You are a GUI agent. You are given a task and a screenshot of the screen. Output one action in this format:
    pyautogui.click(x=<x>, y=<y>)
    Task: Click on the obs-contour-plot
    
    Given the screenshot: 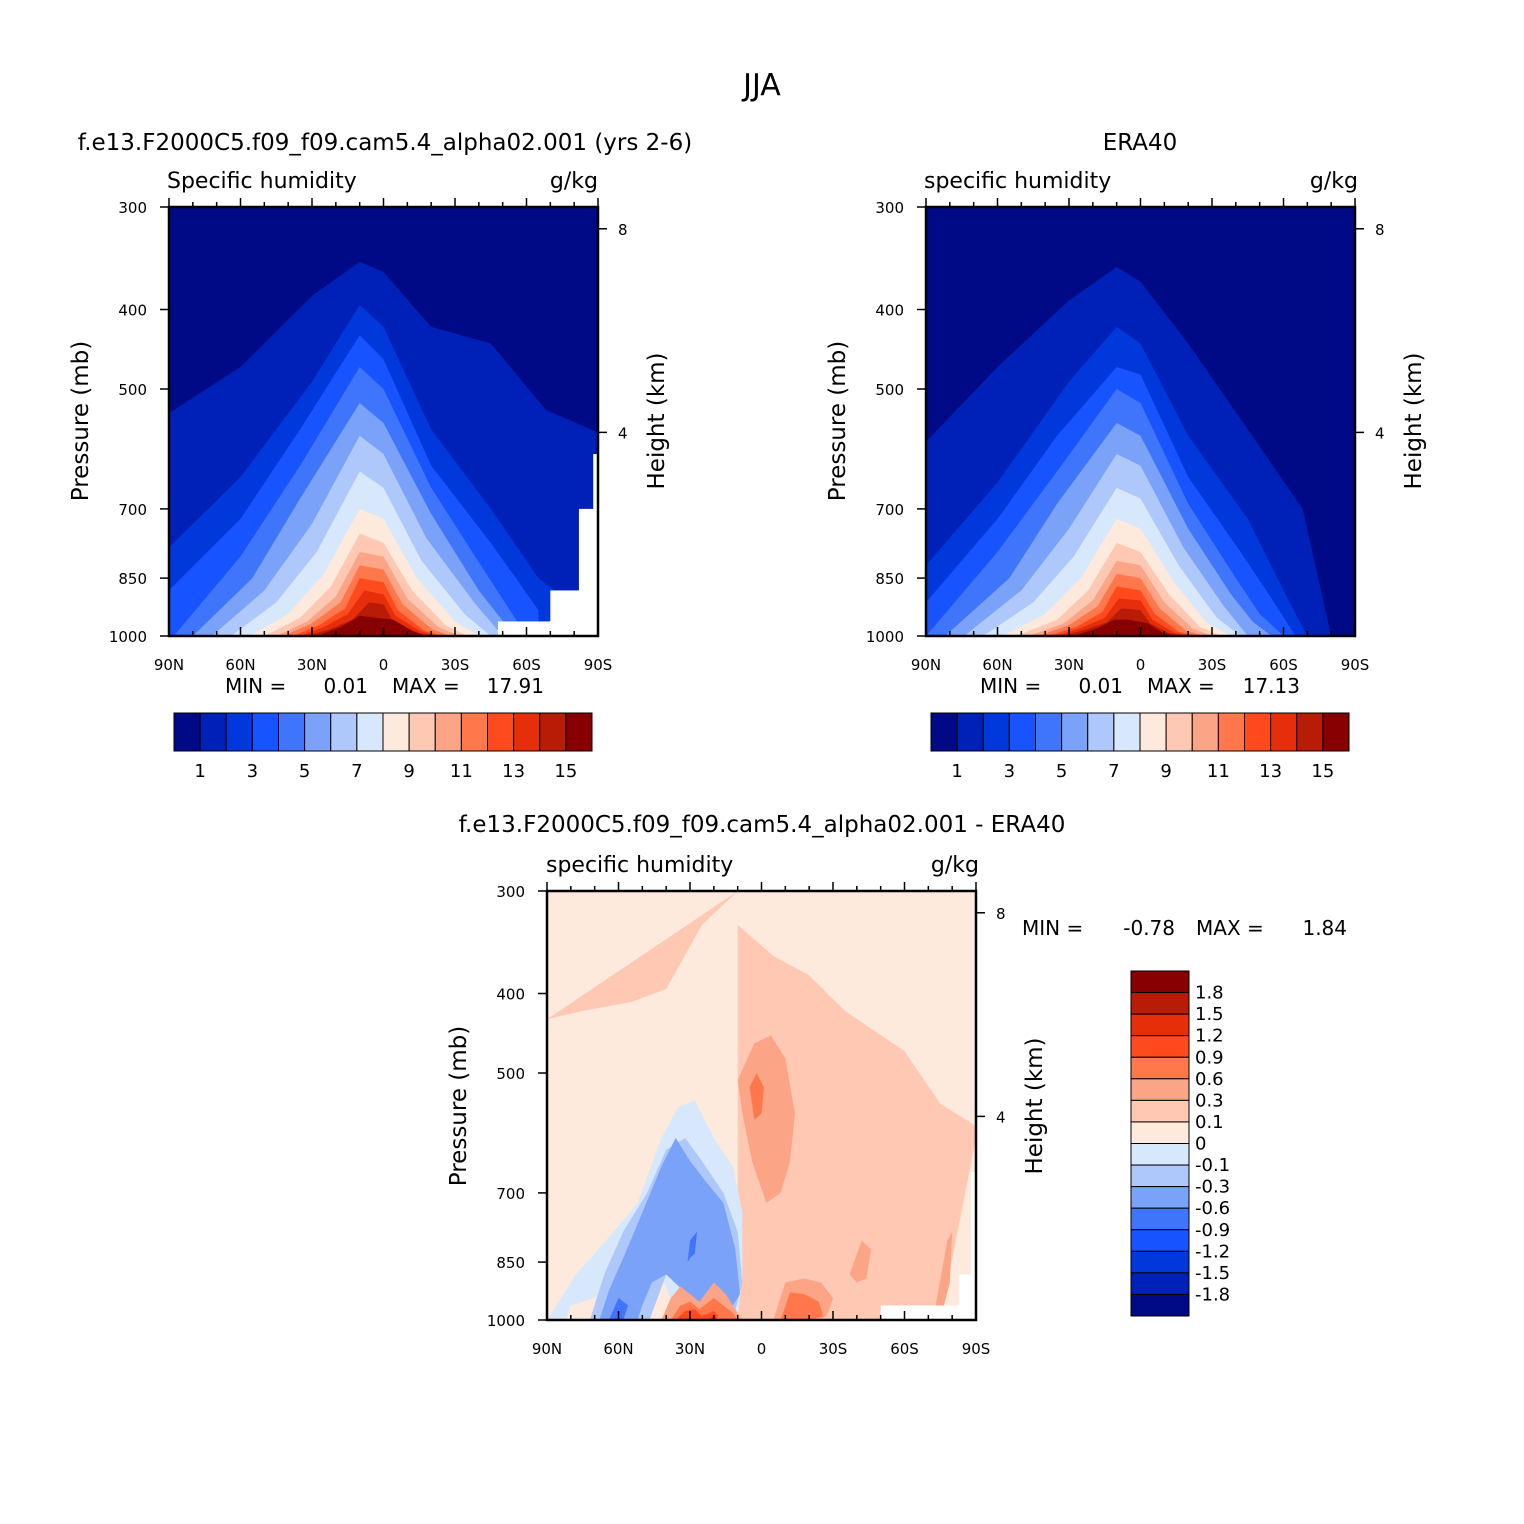 What is the action you would take?
    pyautogui.click(x=1140, y=421)
    